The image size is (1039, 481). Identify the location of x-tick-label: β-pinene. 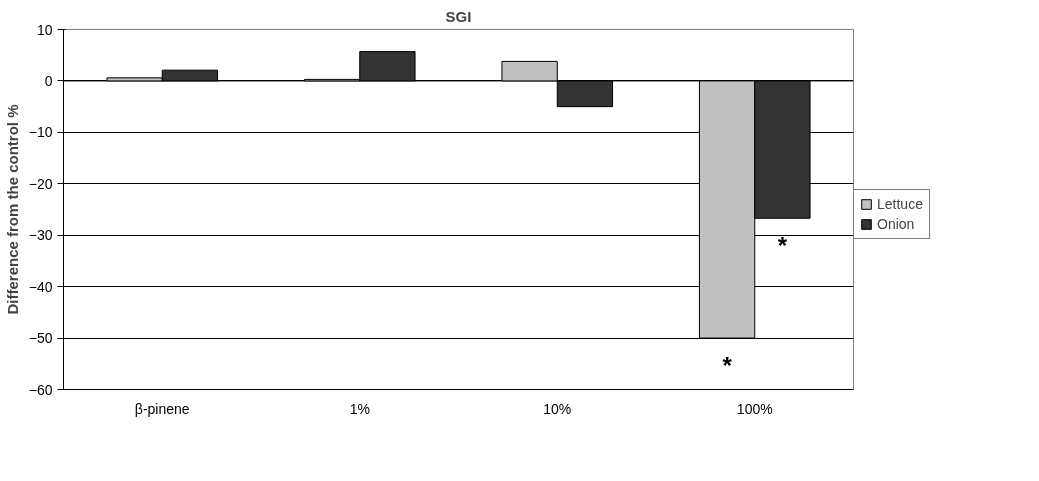
(162, 408).